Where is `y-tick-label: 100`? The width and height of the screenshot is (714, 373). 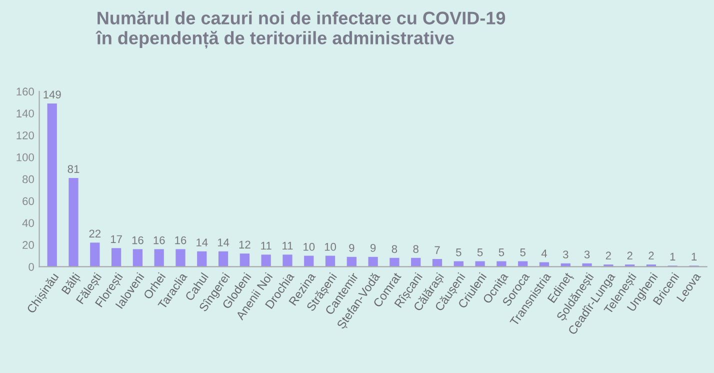 y-tick-label: 100 is located at coordinates (25, 157).